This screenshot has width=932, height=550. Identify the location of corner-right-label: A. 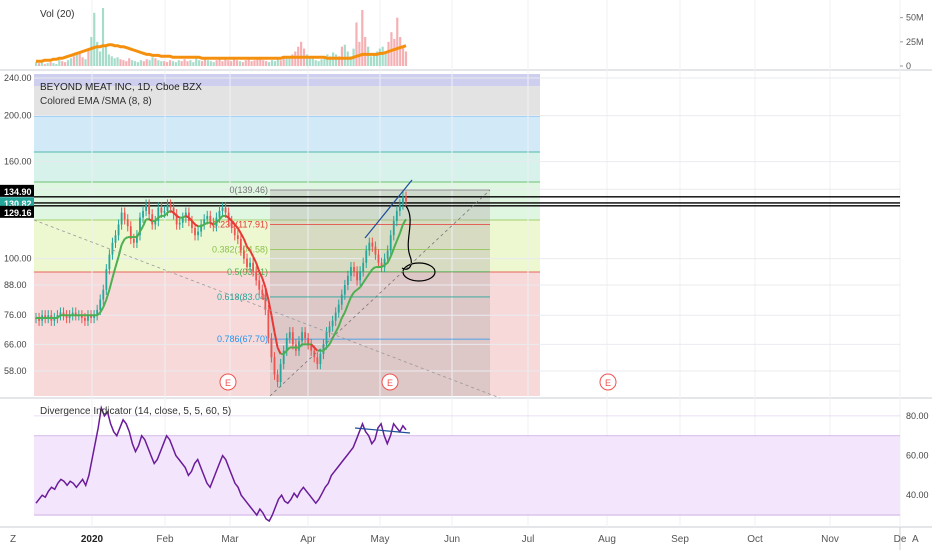
(915, 539).